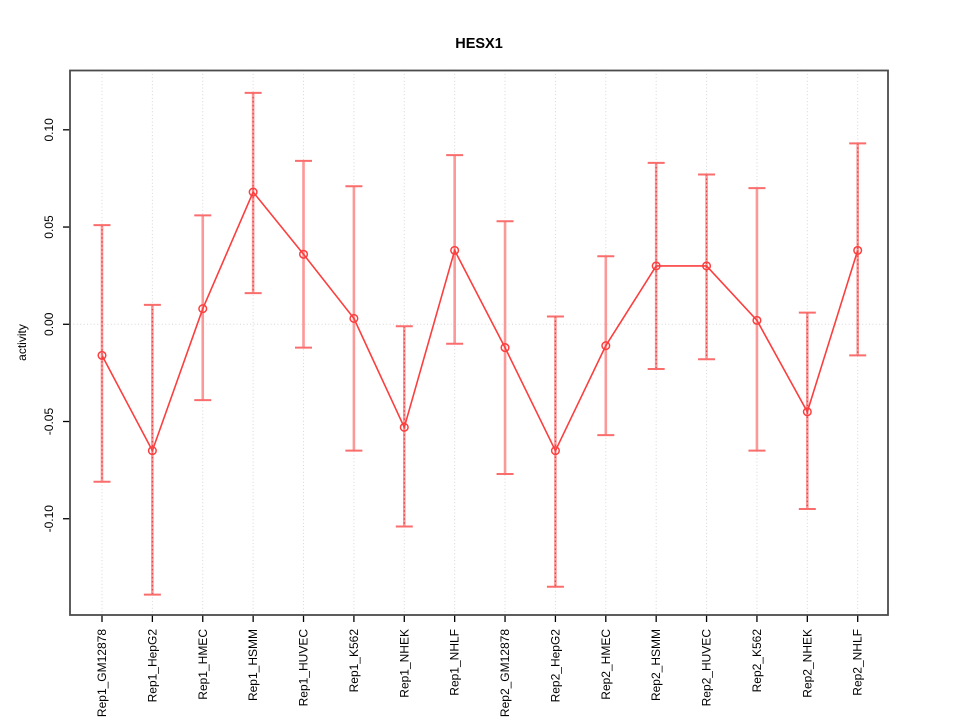  I want to click on x-tick-label: Rep1_HepG2, so click(152, 666).